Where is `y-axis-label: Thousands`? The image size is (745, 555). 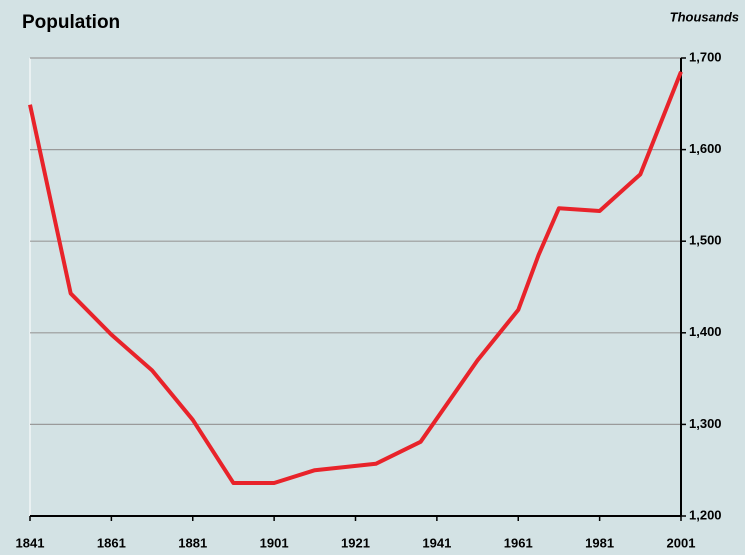
y-axis-label: Thousands is located at coordinates (704, 16).